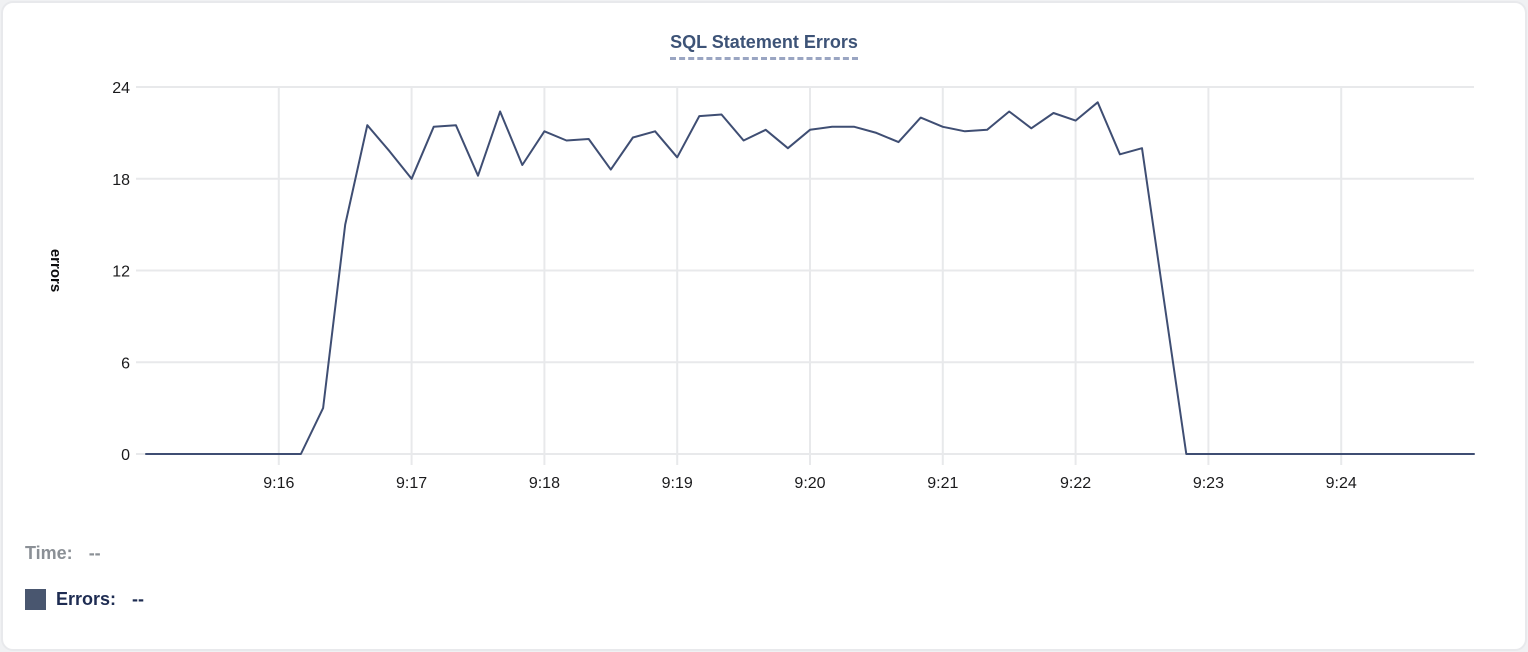  I want to click on x-tick-label: 9:24, so click(1341, 483).